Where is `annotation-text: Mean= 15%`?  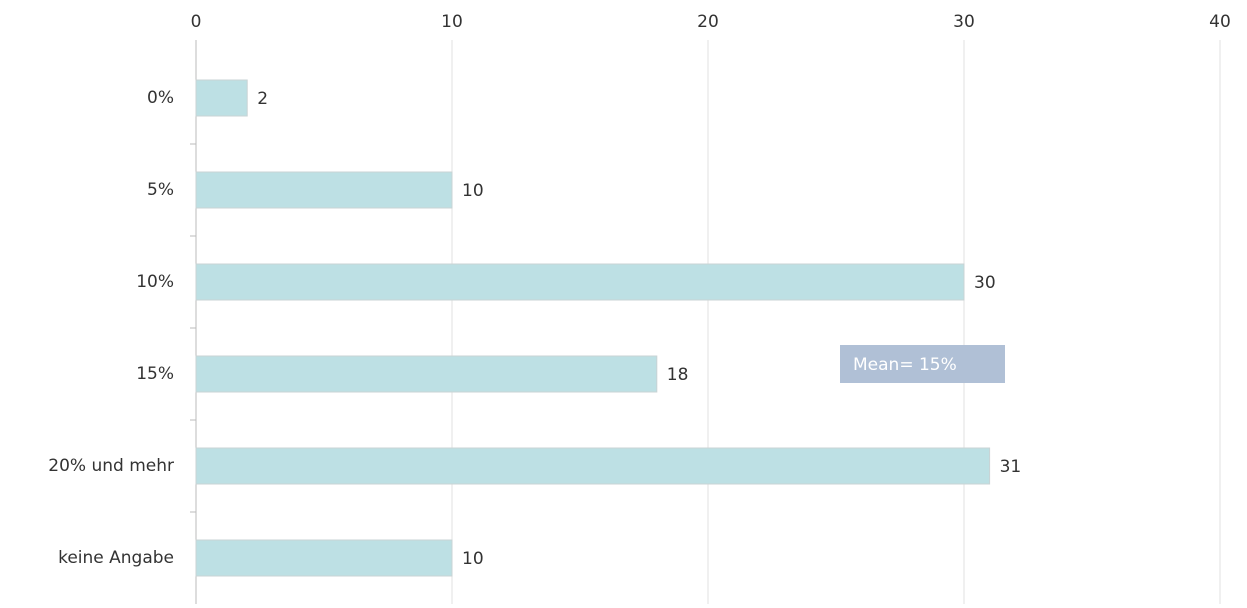 annotation-text: Mean= 15% is located at coordinates (905, 365).